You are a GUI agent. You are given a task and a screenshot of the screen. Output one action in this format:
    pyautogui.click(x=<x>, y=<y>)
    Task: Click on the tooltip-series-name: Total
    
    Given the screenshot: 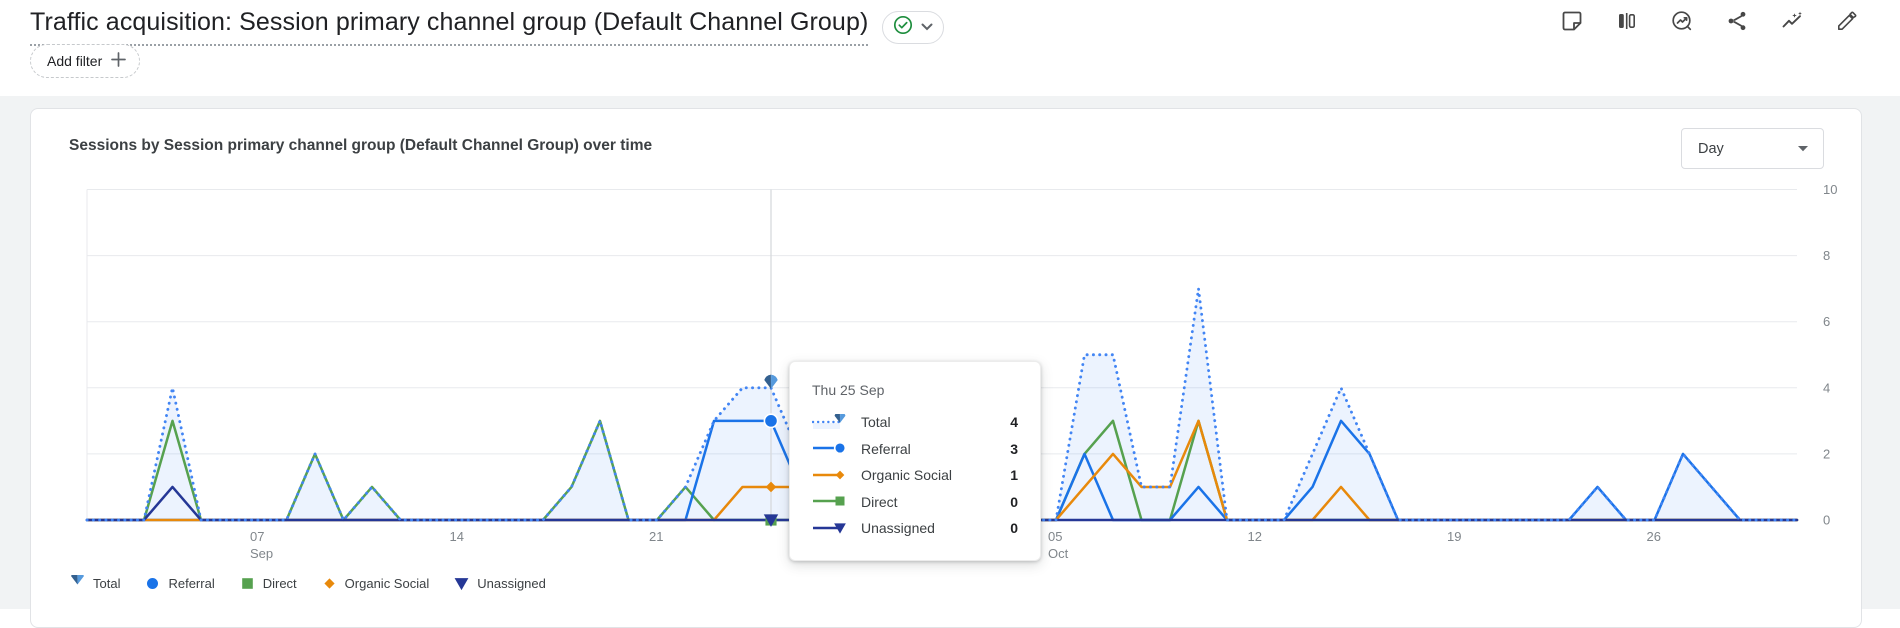 What is the action you would take?
    pyautogui.click(x=876, y=422)
    